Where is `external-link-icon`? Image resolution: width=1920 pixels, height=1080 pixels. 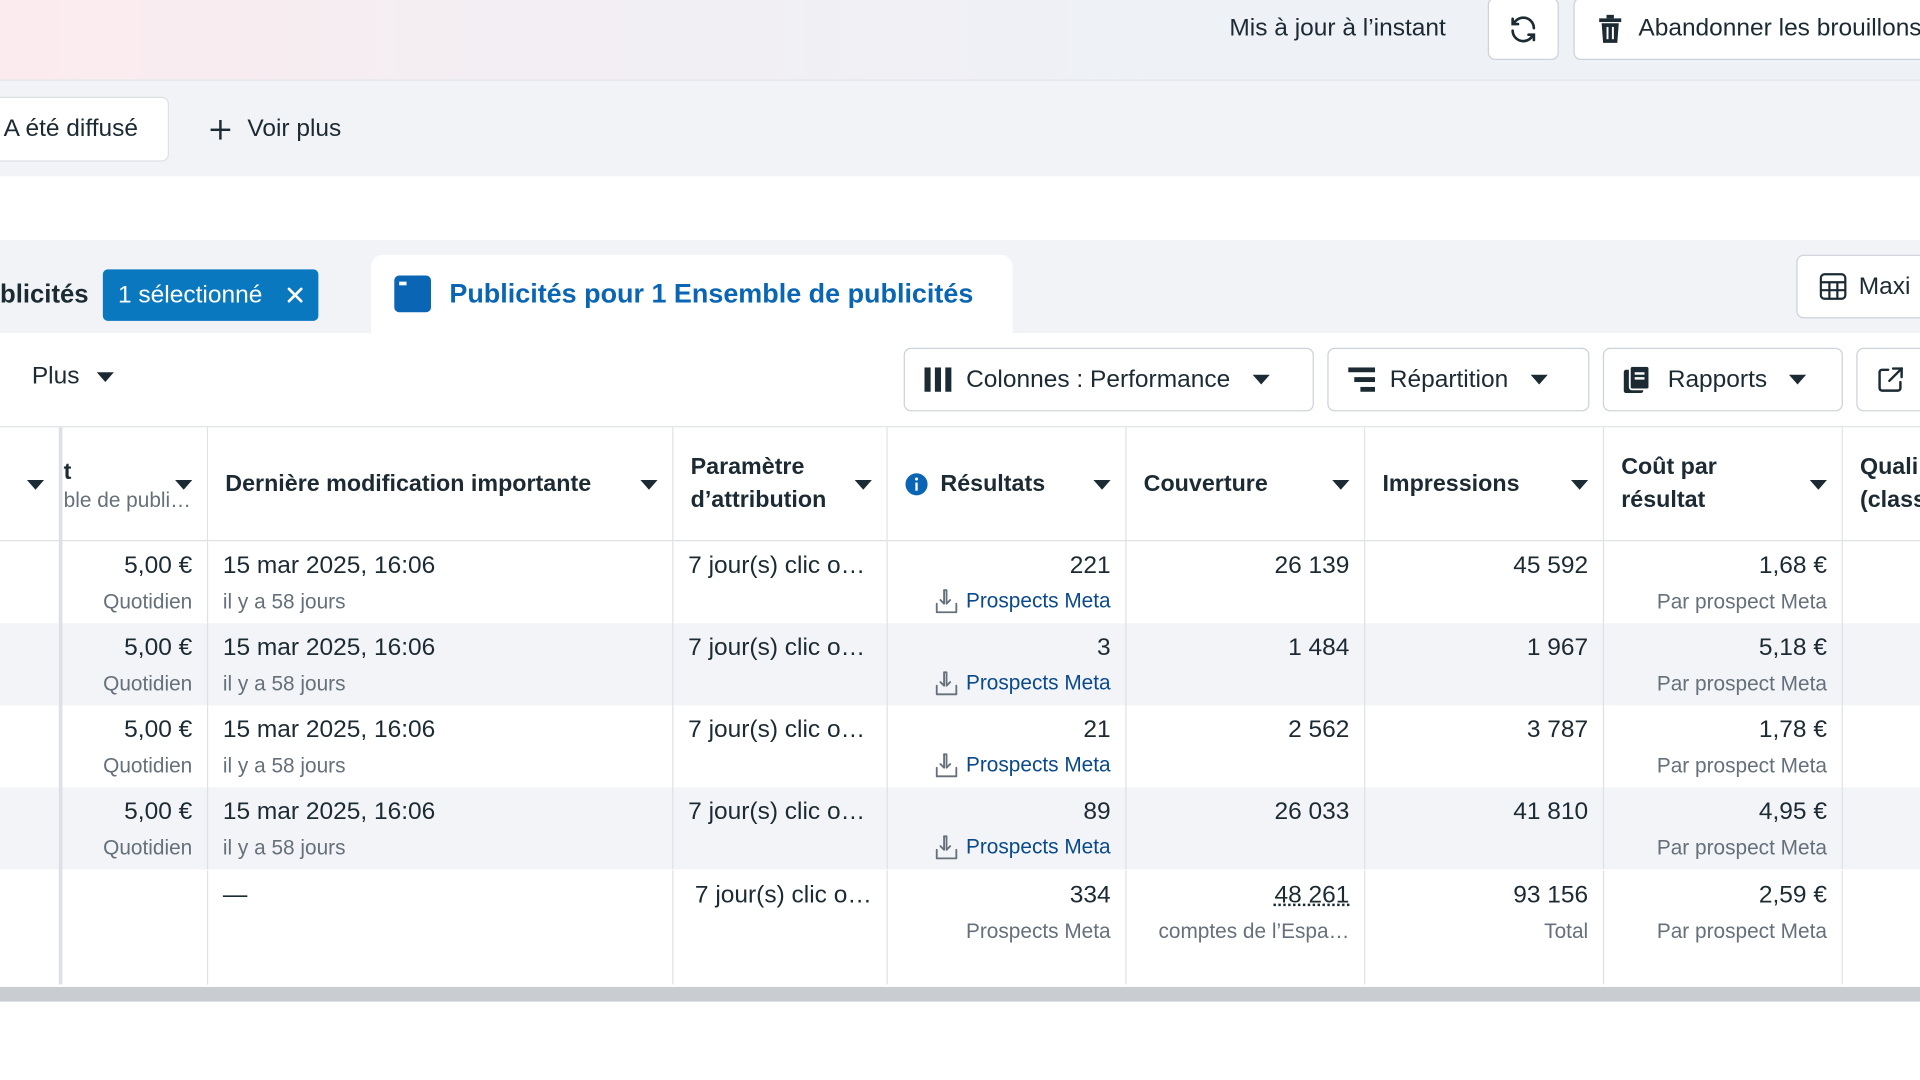 external-link-icon is located at coordinates (1890, 379).